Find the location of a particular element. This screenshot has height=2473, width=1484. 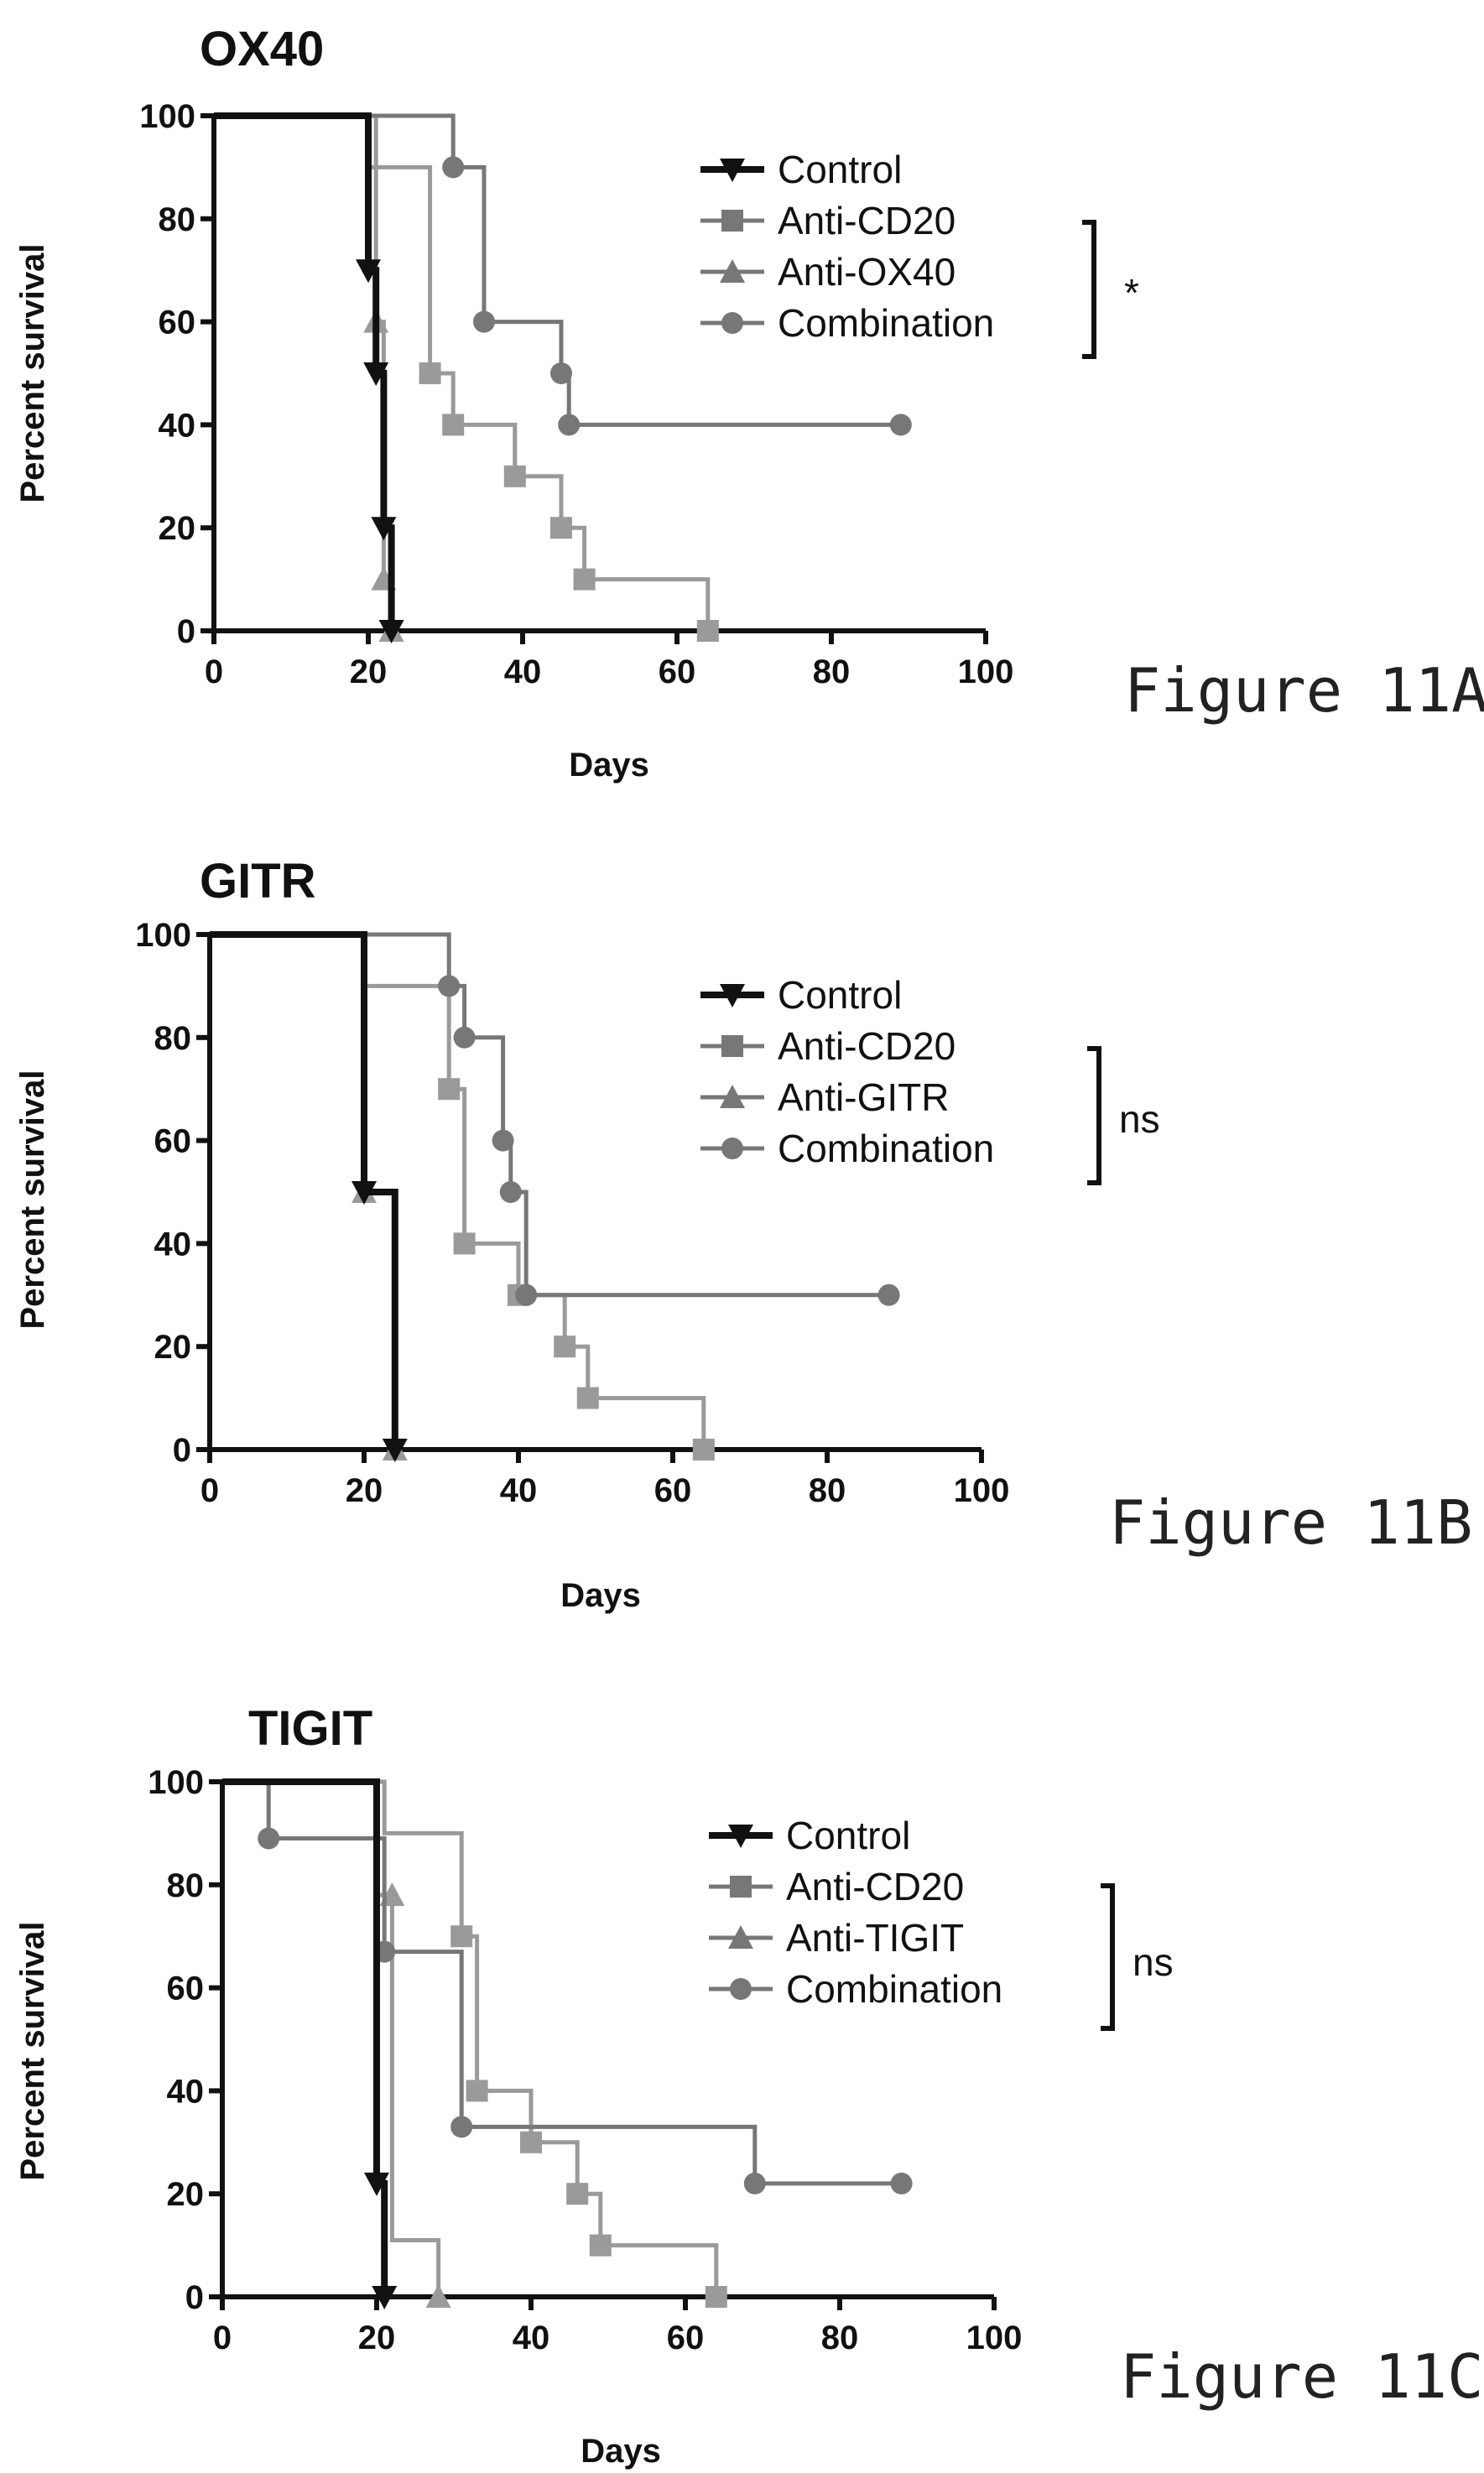

panel-a-xtick-label: 60 is located at coordinates (677, 671).